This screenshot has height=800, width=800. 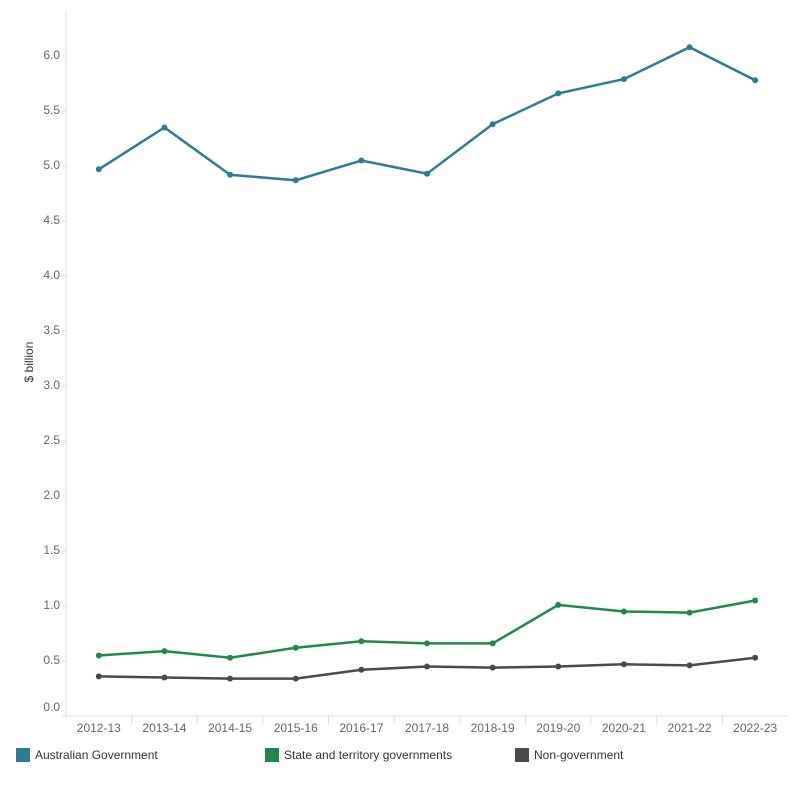 What do you see at coordinates (493, 728) in the screenshot?
I see `x-tick-label: 2018-19` at bounding box center [493, 728].